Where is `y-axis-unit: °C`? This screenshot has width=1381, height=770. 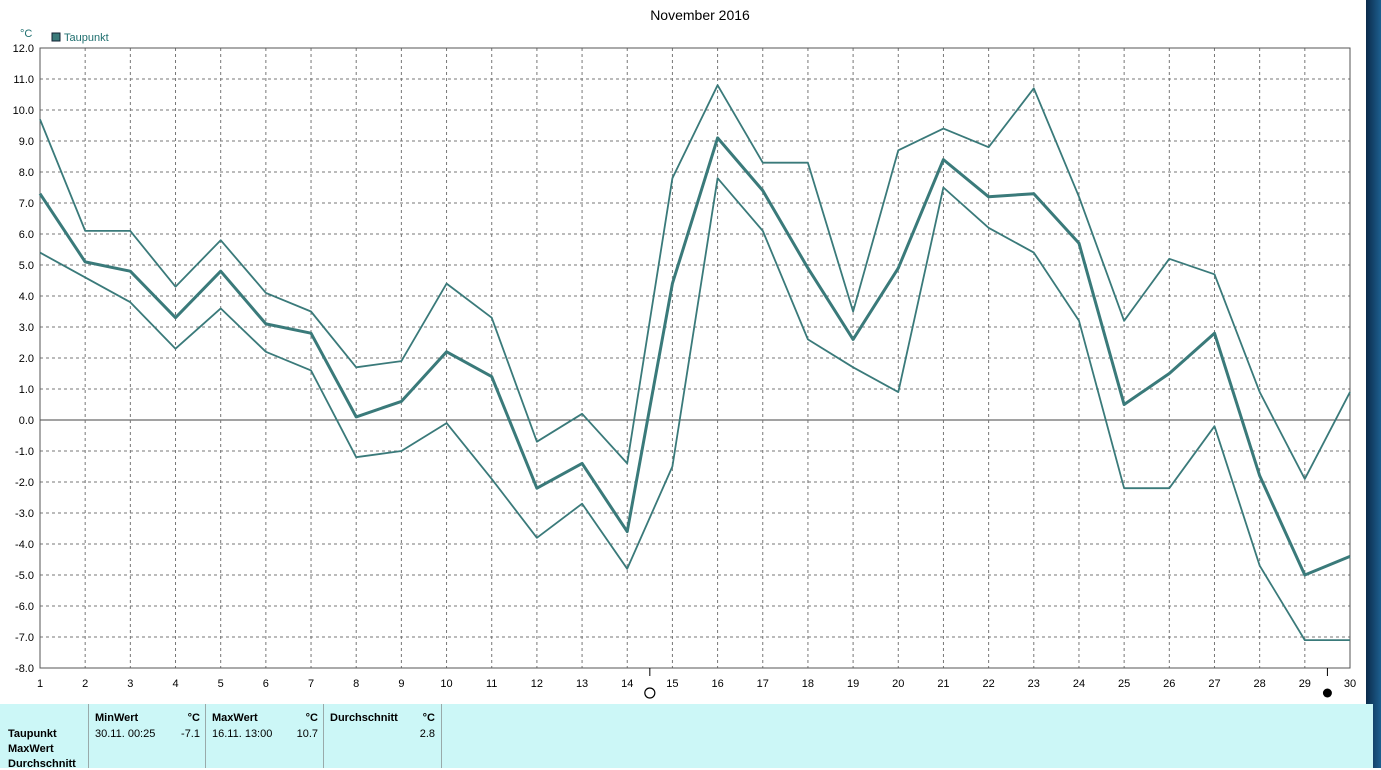
y-axis-unit: °C is located at coordinates (26, 34).